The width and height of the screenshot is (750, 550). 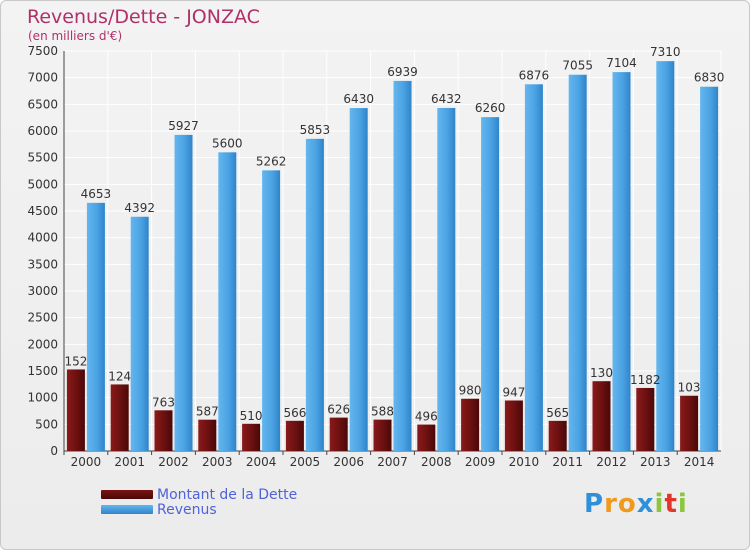 I want to click on data-label-debt: 130, so click(x=601, y=373).